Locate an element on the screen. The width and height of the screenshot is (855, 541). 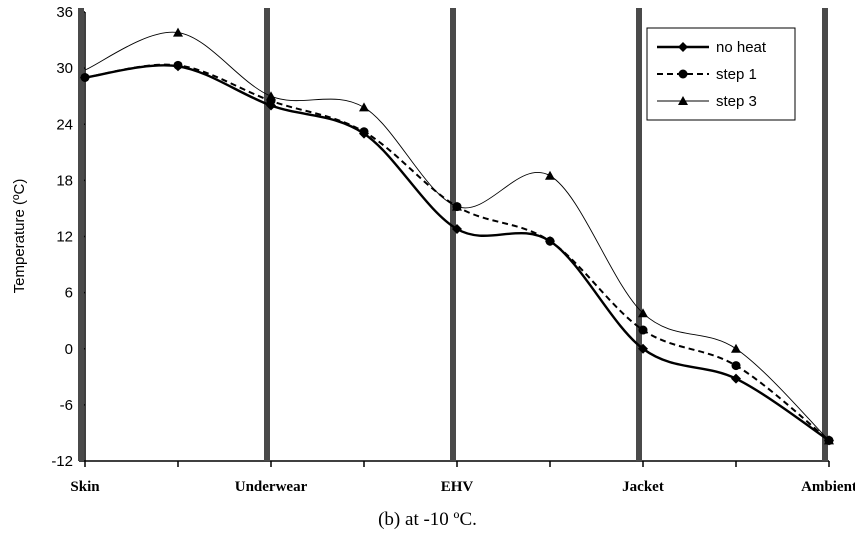
y-tick-label: 18 is located at coordinates (64, 180).